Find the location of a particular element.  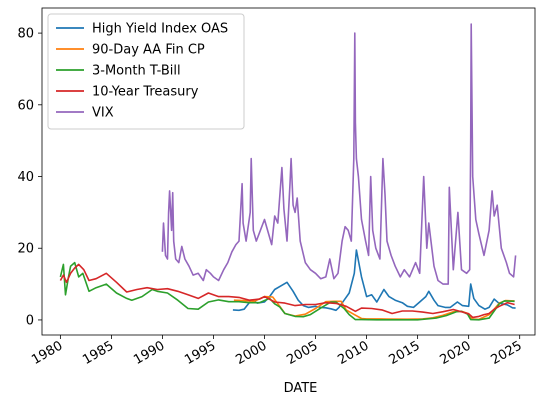

y-tick-label: 20 is located at coordinates (25, 249).